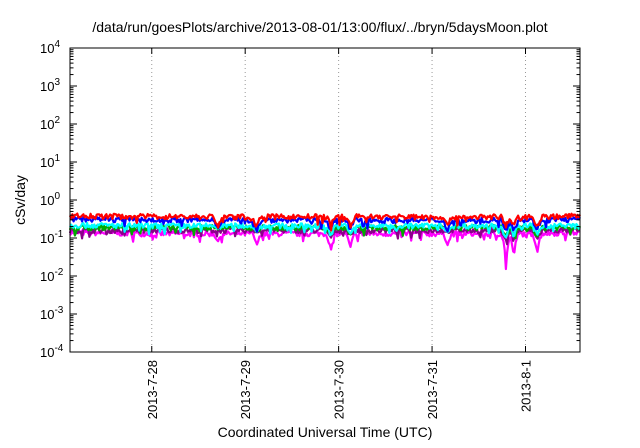 The image size is (640, 448). What do you see at coordinates (52, 275) in the screenshot?
I see `y-tick-label: 10⁻²` at bounding box center [52, 275].